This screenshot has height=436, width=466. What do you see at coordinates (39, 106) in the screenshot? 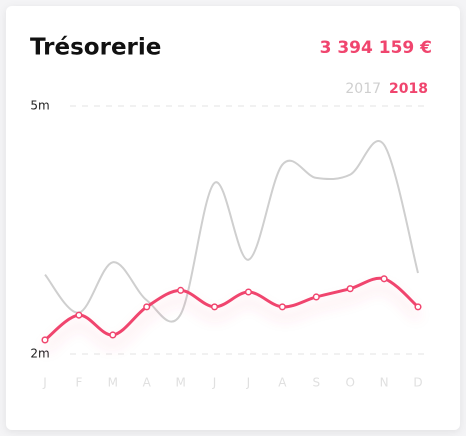
I see `y-tick-label: 5m` at bounding box center [39, 106].